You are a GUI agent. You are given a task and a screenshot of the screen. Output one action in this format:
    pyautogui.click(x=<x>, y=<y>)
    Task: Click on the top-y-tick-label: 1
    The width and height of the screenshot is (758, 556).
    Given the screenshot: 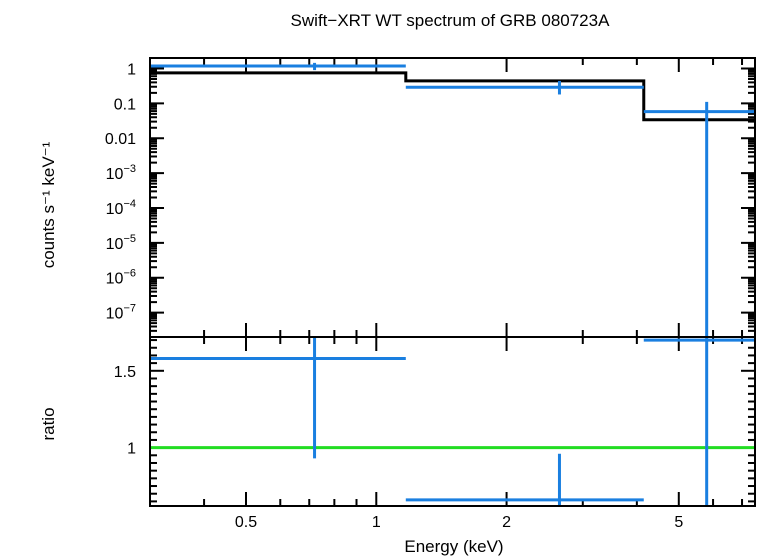 What is the action you would take?
    pyautogui.click(x=131, y=69)
    